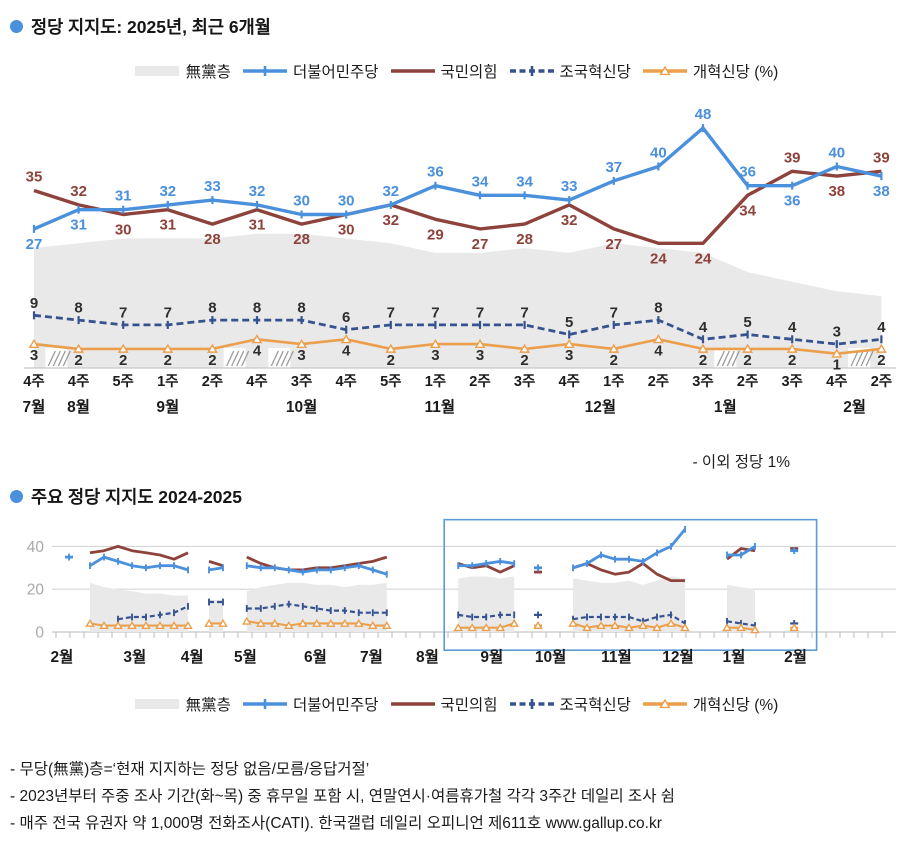 Image resolution: width=913 pixels, height=859 pixels. What do you see at coordinates (457, 207) in the screenshot?
I see `ppp-line` at bounding box center [457, 207].